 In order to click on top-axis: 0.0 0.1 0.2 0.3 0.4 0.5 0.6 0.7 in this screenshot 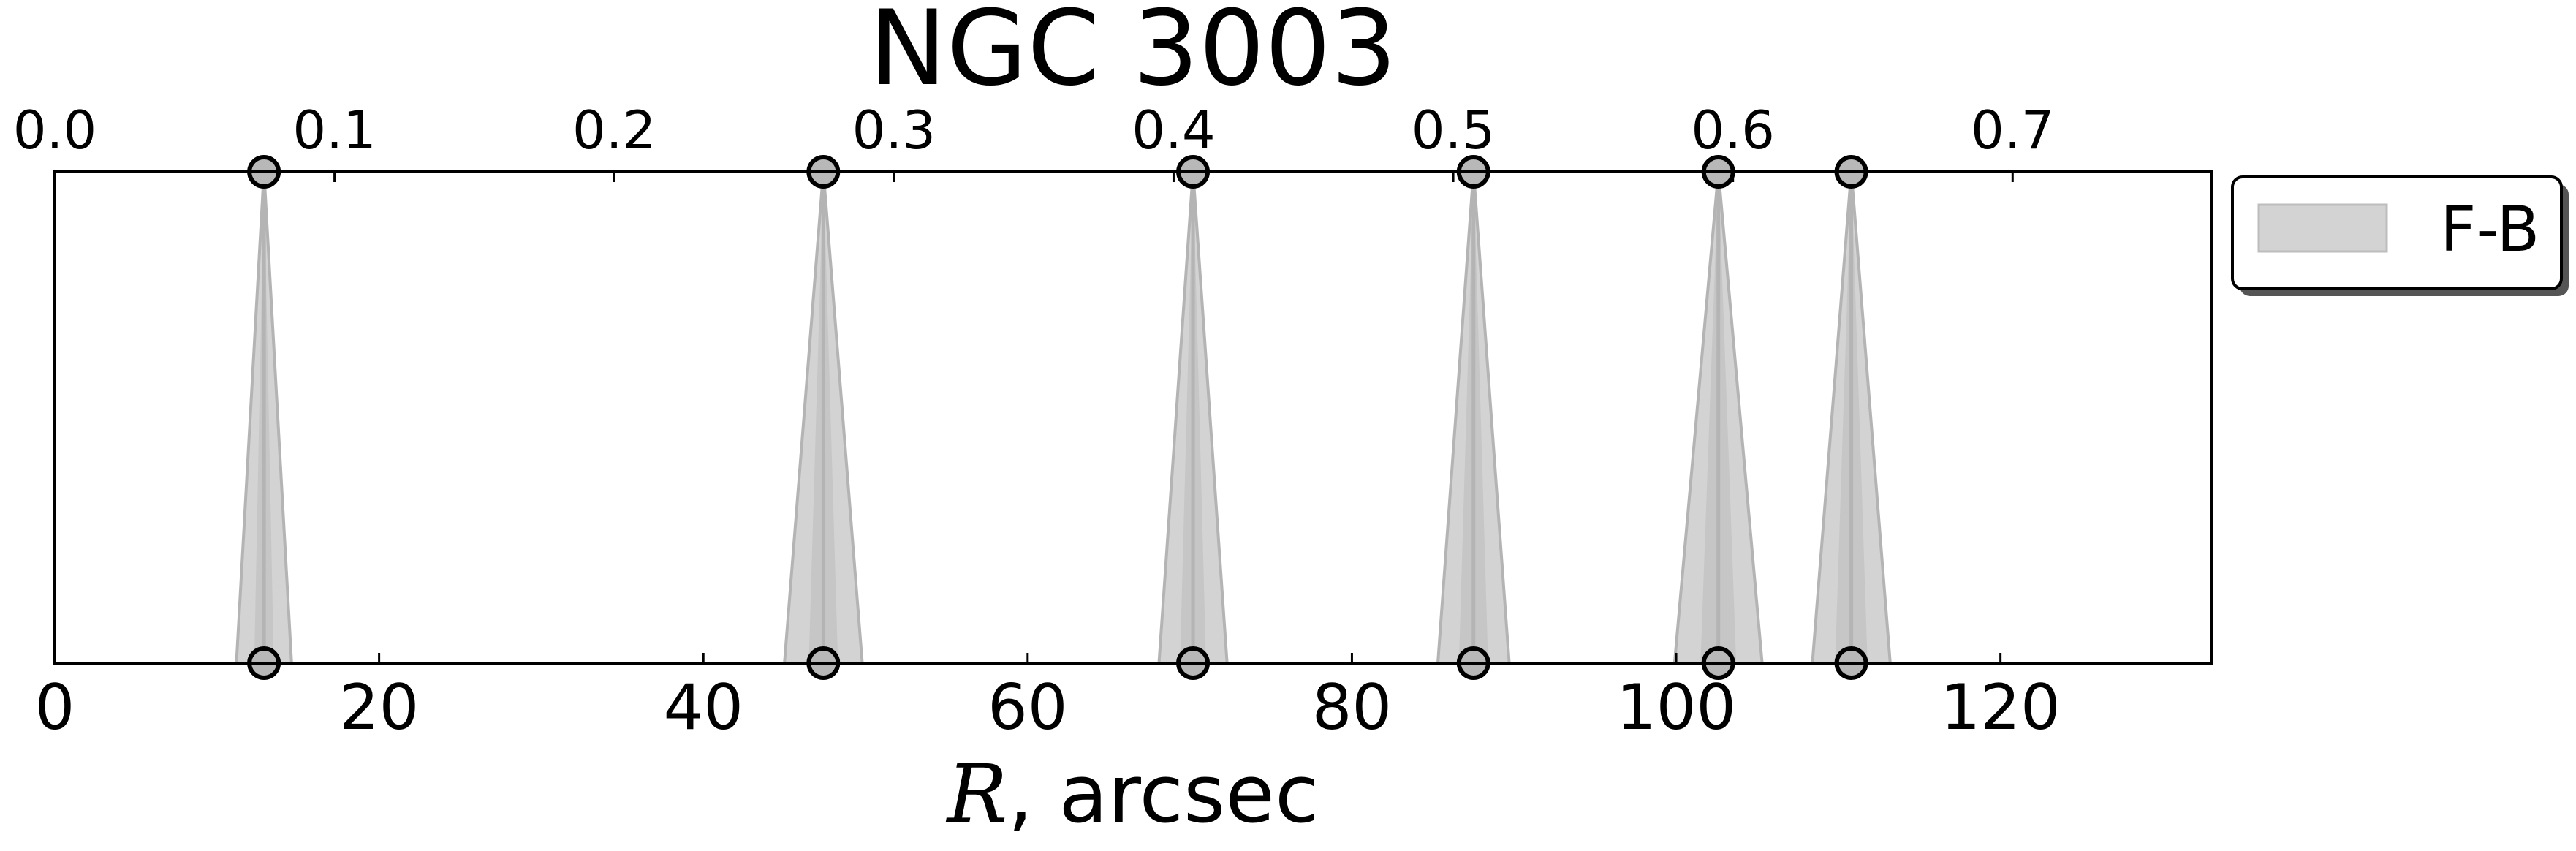, I will do `click(1034, 130)`.